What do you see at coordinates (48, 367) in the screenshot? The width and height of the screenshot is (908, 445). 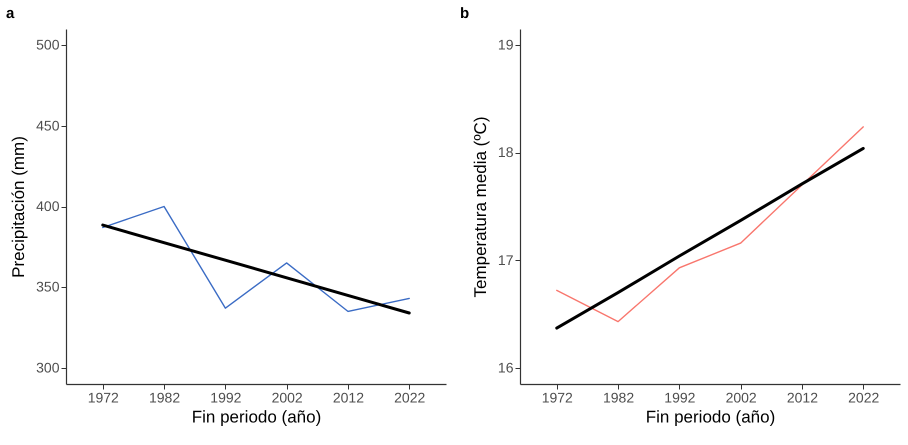 I see `y-tick-label: 300` at bounding box center [48, 367].